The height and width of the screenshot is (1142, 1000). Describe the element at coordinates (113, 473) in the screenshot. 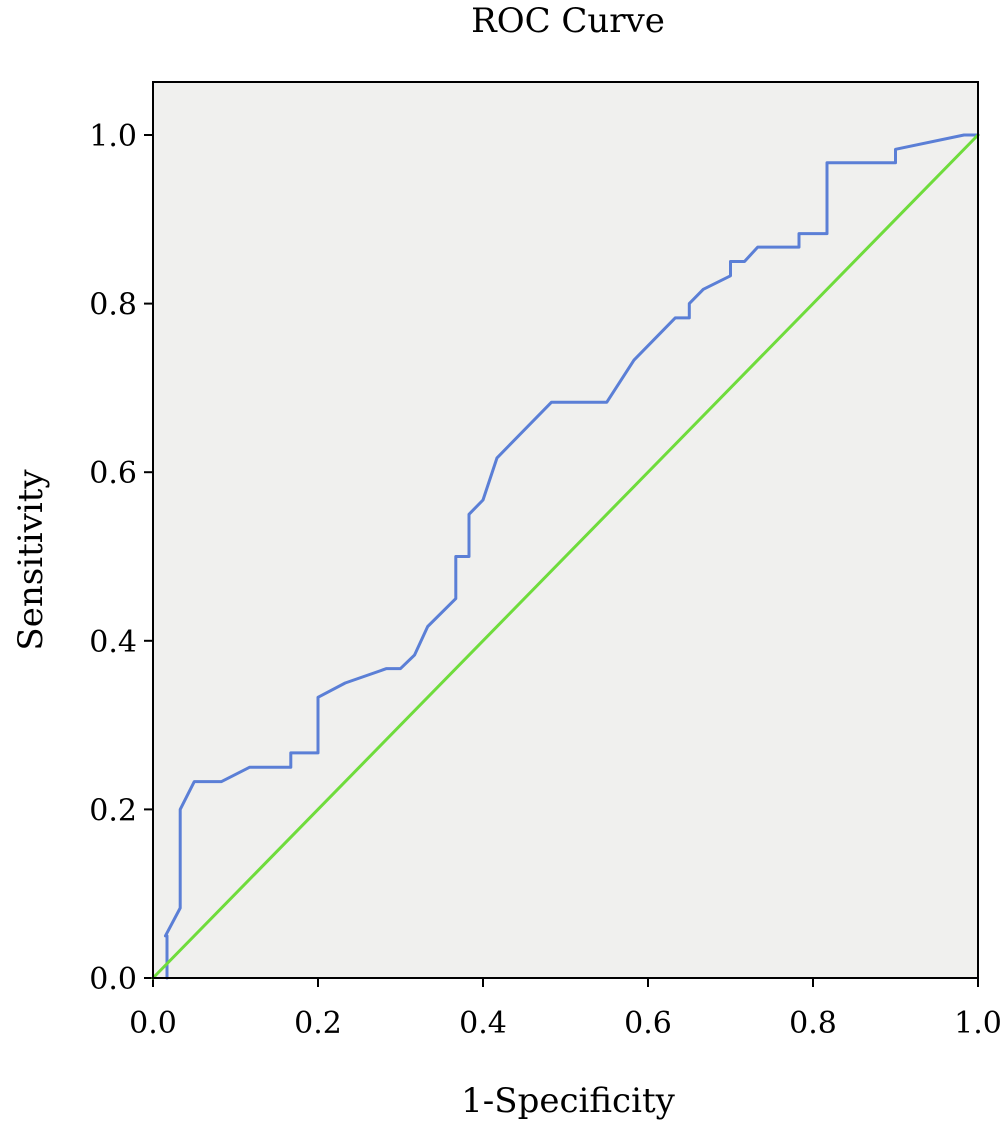

I see `y-tick-label: 0.6` at that location.